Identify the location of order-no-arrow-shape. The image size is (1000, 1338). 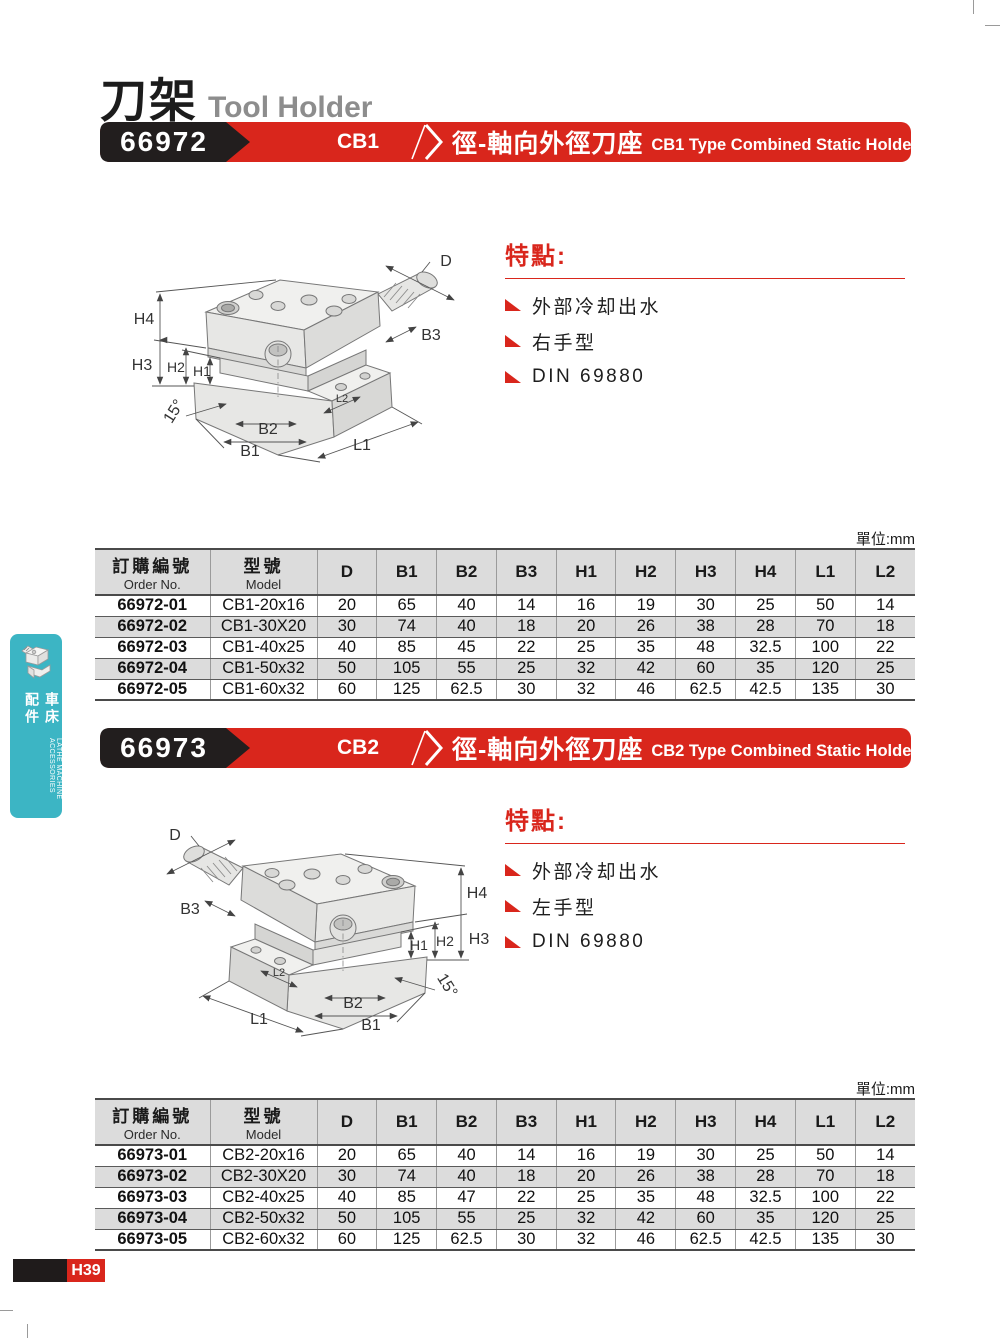
(175, 748).